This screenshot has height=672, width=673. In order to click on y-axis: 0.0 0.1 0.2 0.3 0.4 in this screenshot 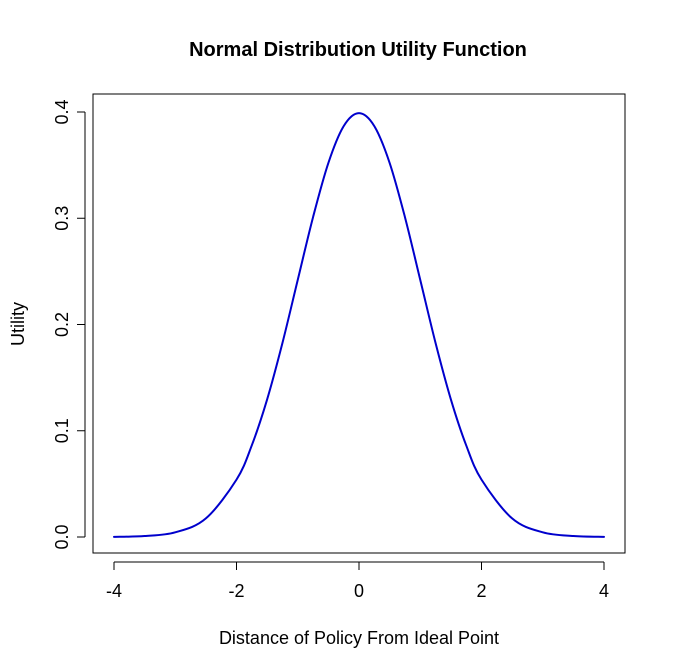, I will do `click(69, 324)`.